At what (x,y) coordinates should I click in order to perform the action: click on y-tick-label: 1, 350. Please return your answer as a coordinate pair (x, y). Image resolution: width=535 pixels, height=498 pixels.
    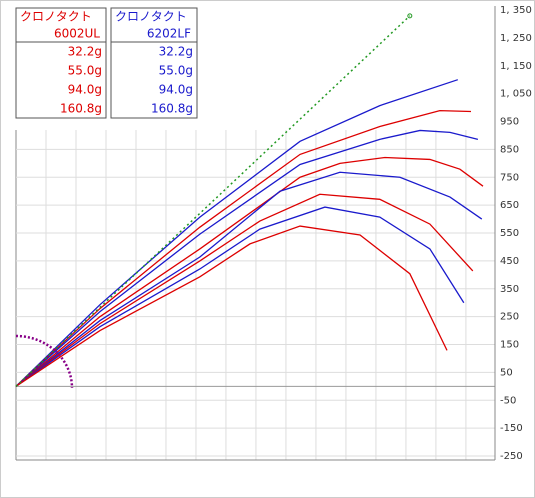
    Looking at the image, I should click on (516, 10).